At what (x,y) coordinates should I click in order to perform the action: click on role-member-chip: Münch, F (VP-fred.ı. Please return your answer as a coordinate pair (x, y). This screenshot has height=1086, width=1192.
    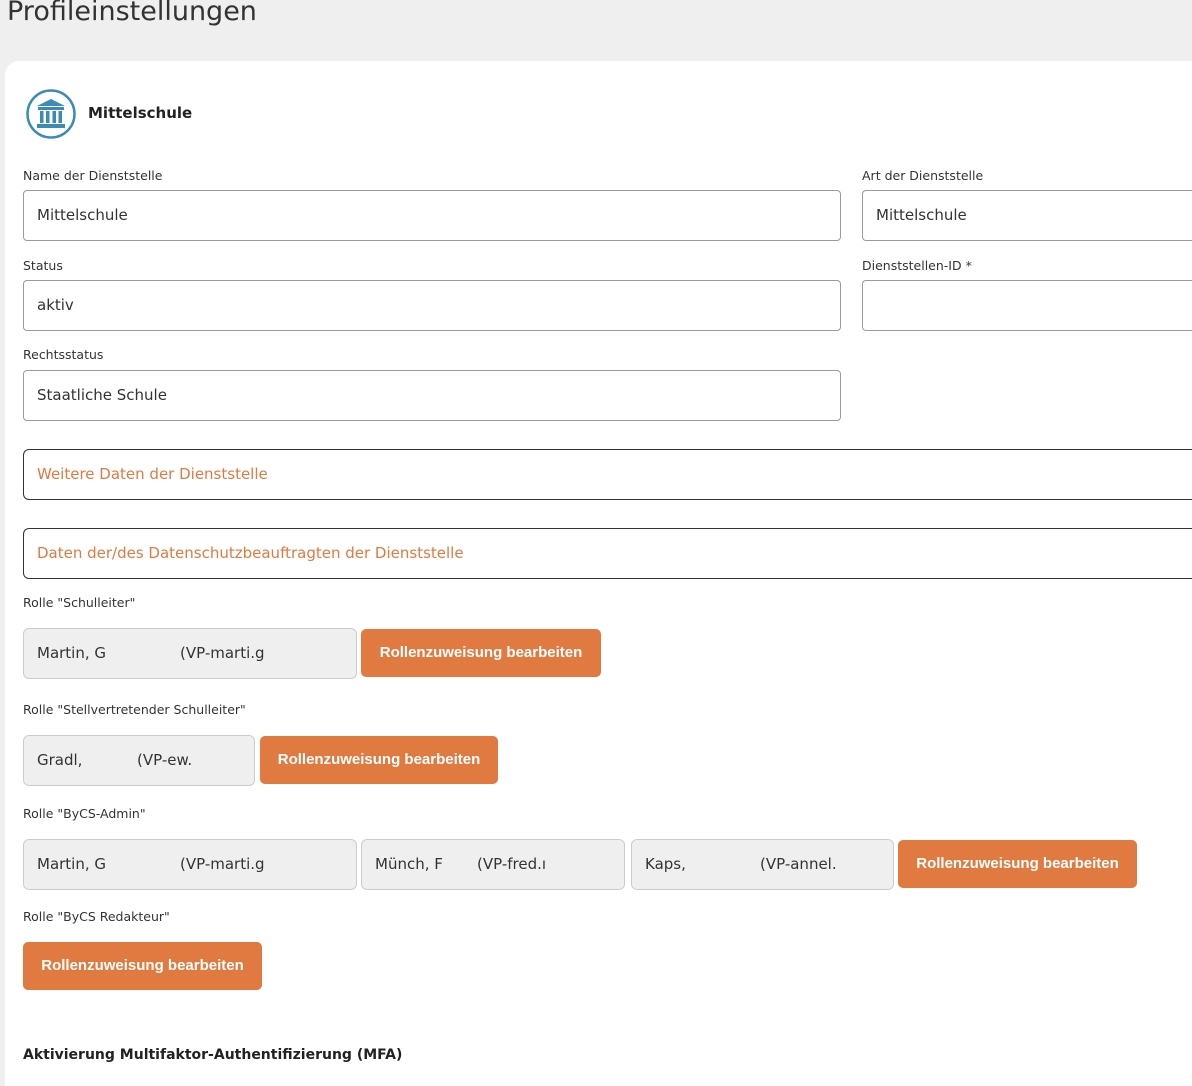
    Looking at the image, I should click on (493, 864).